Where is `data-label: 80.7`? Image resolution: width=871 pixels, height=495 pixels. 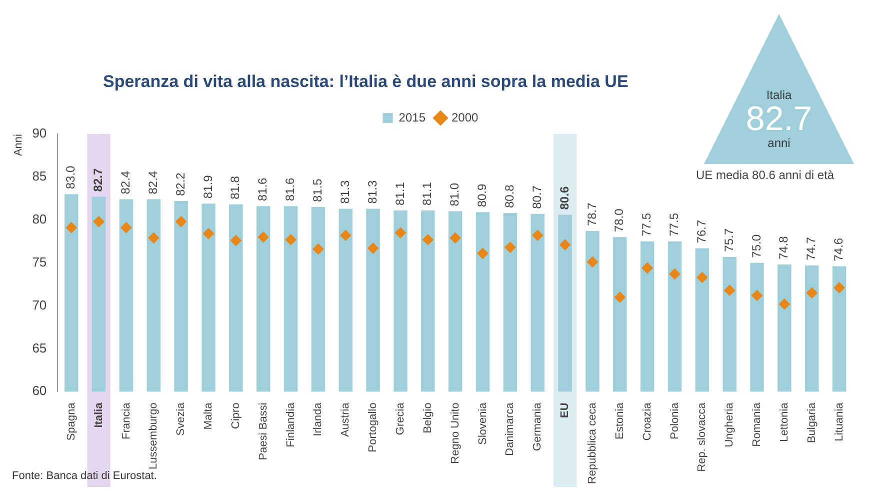 data-label: 80.7 is located at coordinates (537, 197).